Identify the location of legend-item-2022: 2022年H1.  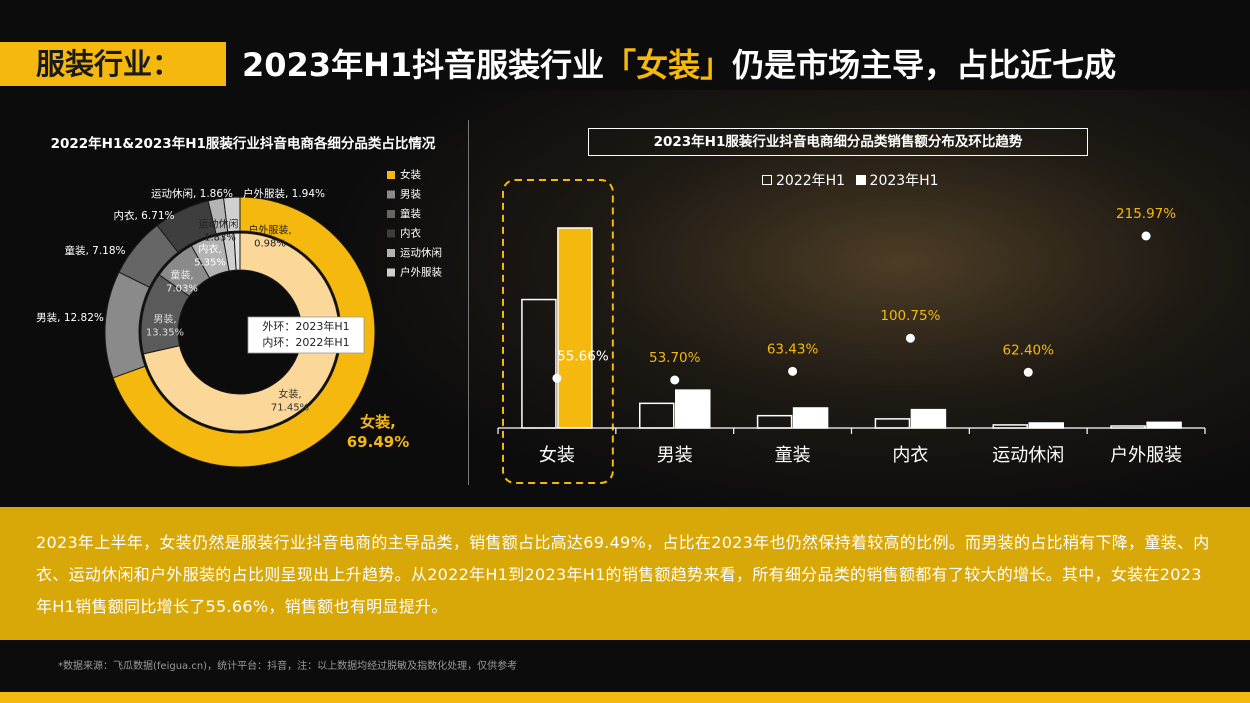
(803, 180).